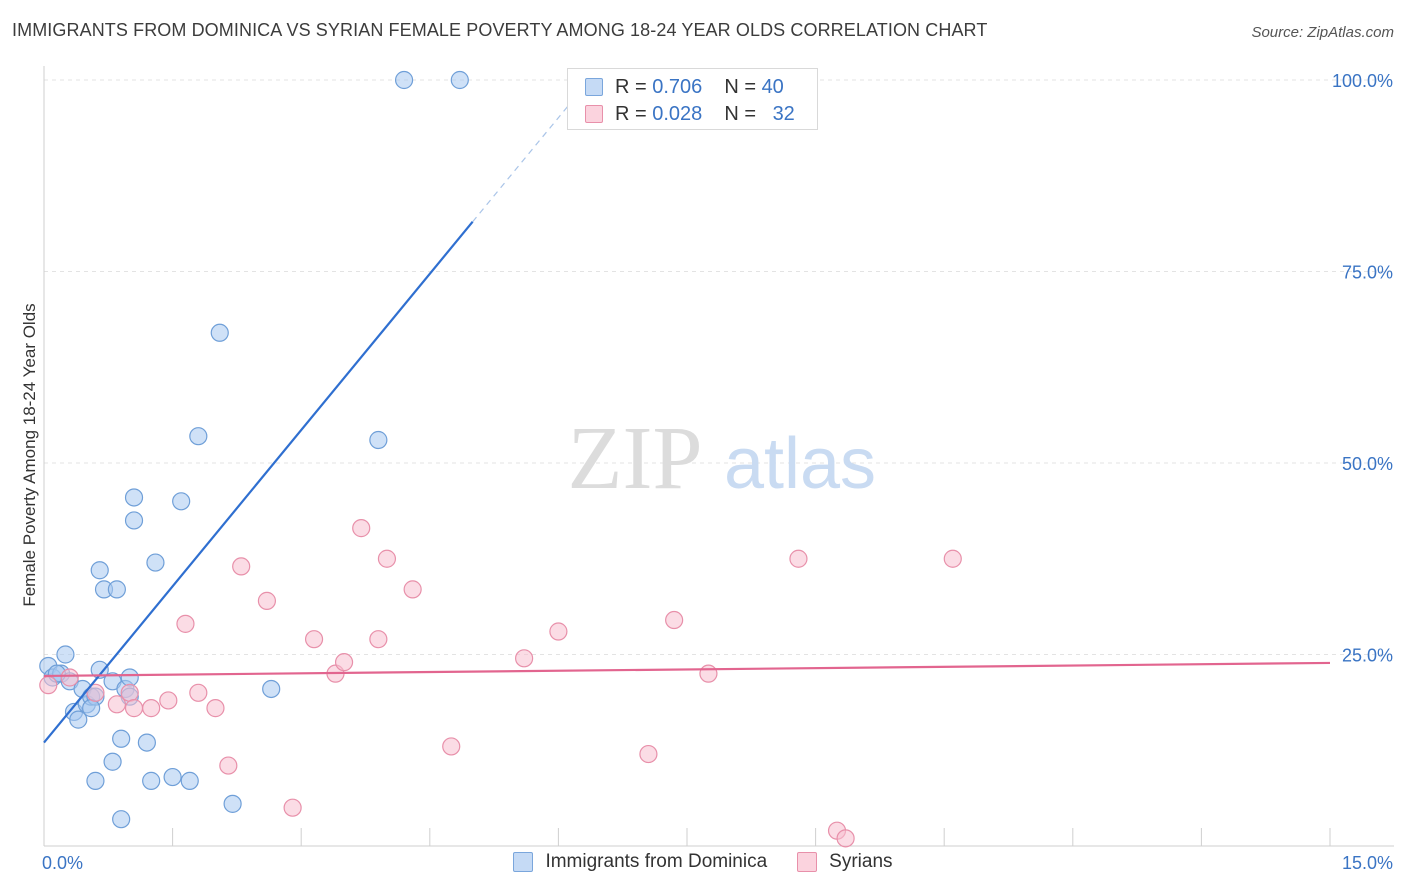 Image resolution: width=1406 pixels, height=892 pixels. I want to click on series-legend: Immigrants from Dominica Syrians, so click(703, 862).